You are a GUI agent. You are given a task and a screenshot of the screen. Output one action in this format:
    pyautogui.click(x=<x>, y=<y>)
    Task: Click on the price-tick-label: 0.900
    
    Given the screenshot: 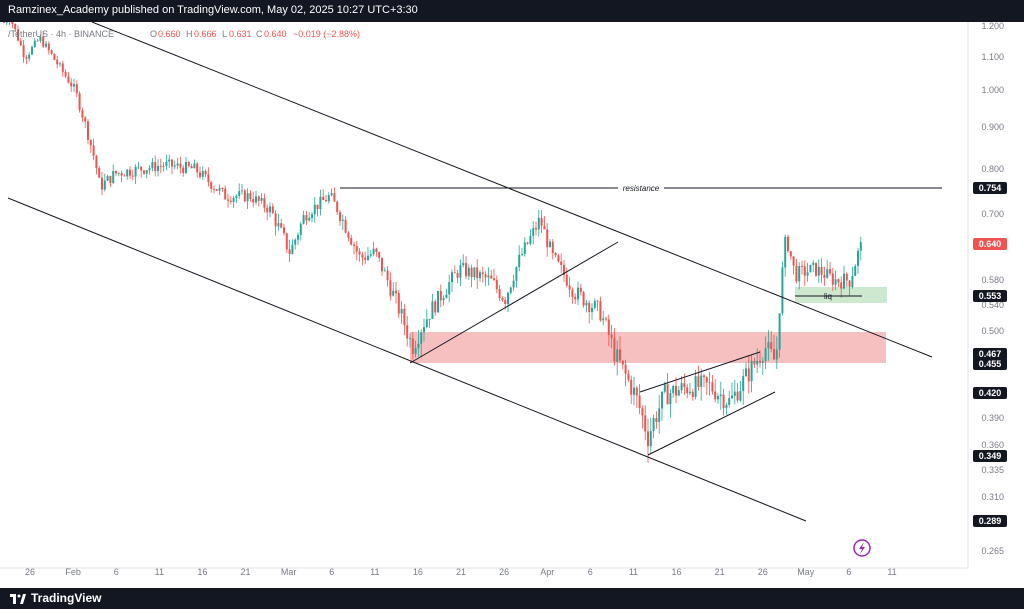 What is the action you would take?
    pyautogui.click(x=992, y=127)
    